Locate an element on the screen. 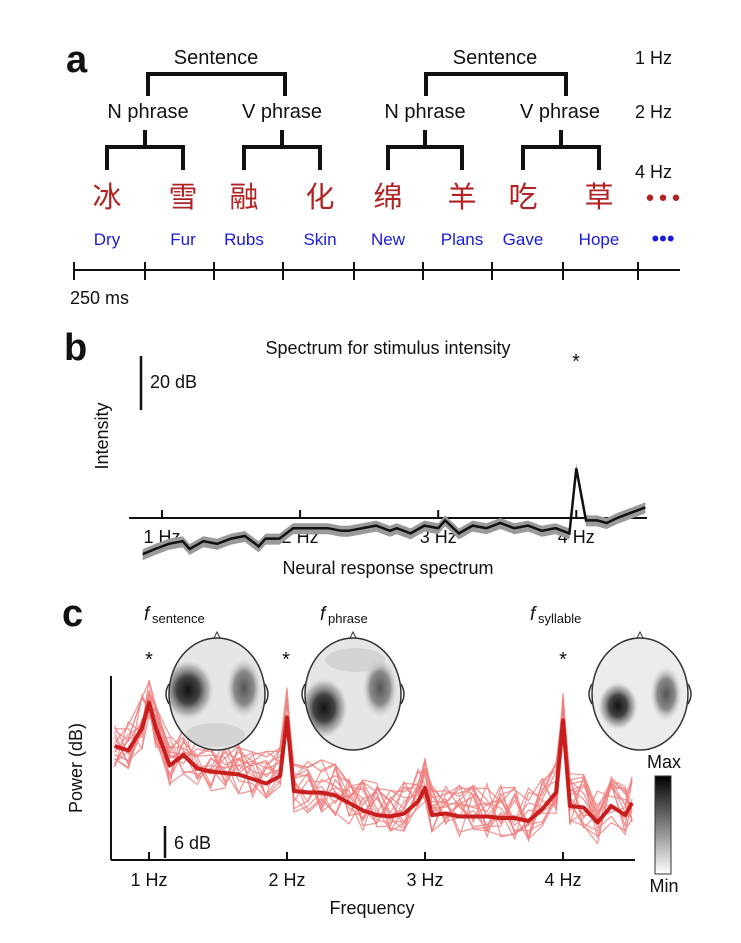  peak-star-syllable: * is located at coordinates (563, 660).